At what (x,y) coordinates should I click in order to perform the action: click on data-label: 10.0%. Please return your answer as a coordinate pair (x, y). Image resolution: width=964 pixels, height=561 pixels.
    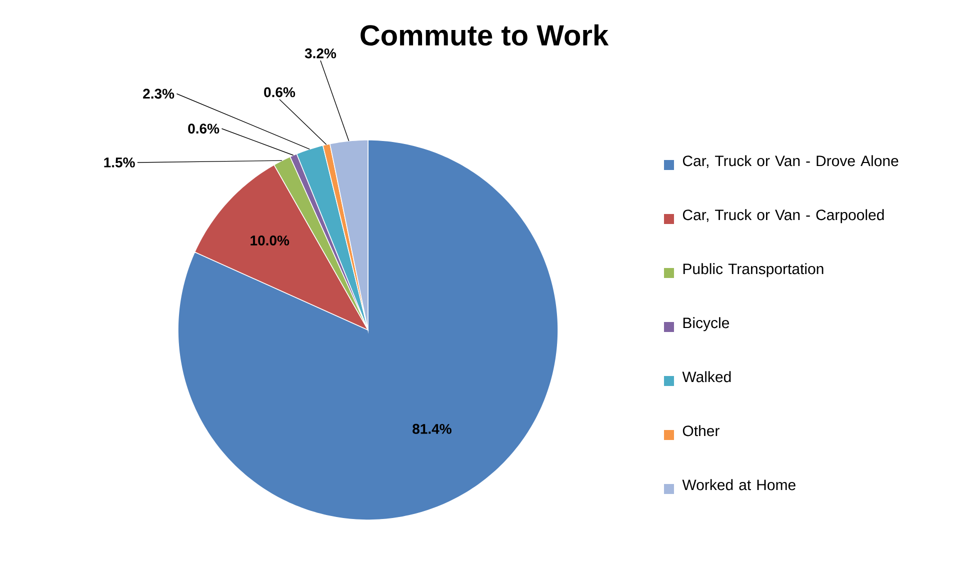
    Looking at the image, I should click on (270, 241).